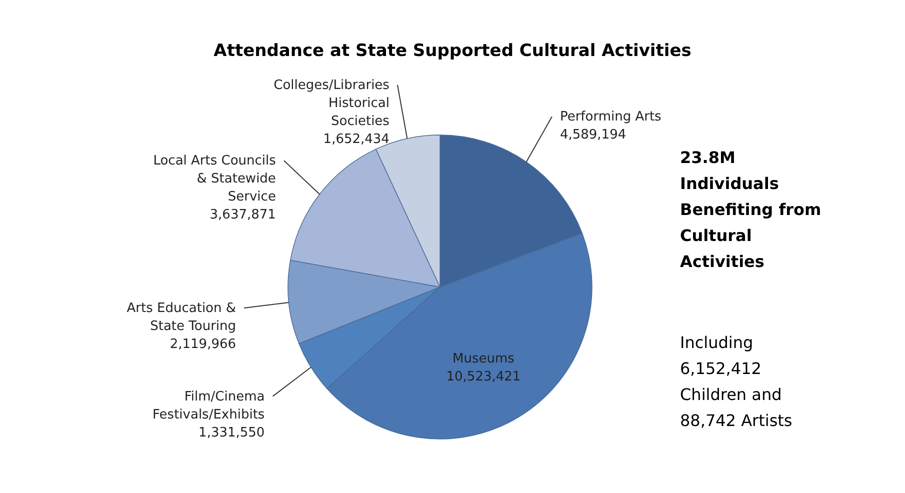 The height and width of the screenshot is (493, 905). I want to click on data-label: 1,331,550, so click(231, 432).